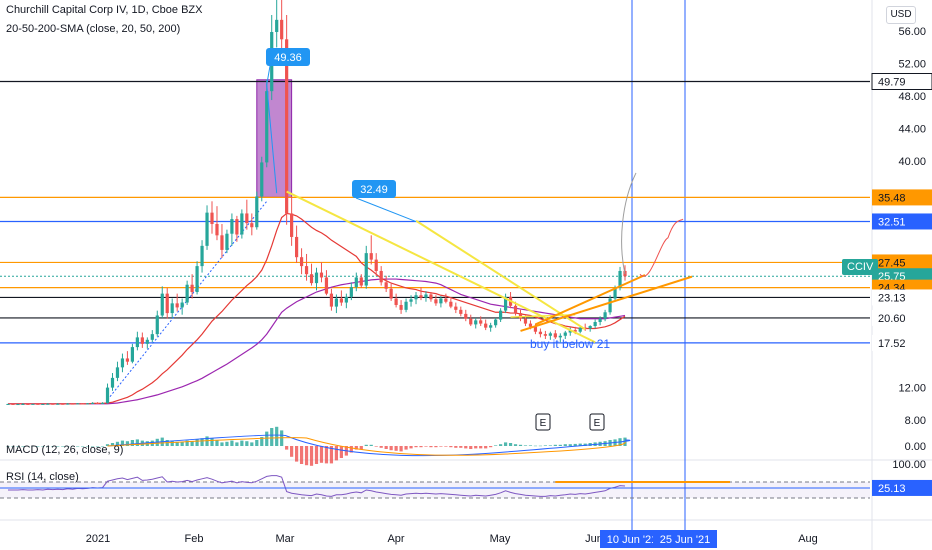  I want to click on macd-legend: MACD (12, 26, close, 9), so click(65, 450).